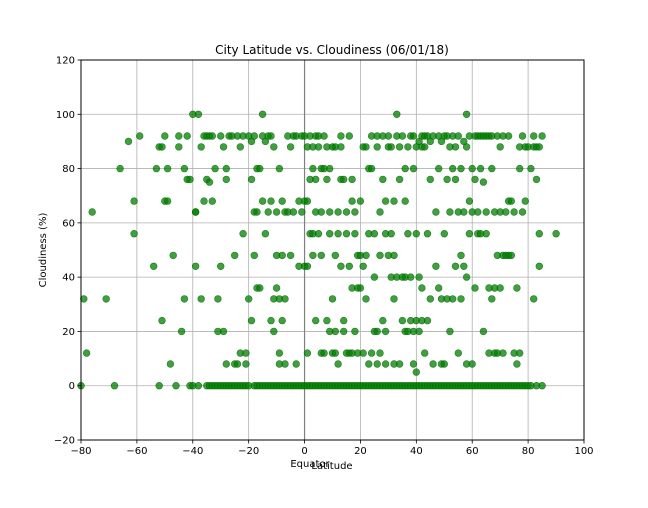 The width and height of the screenshot is (648, 508). What do you see at coordinates (68, 169) in the screenshot?
I see `y-tick-label: 80` at bounding box center [68, 169].